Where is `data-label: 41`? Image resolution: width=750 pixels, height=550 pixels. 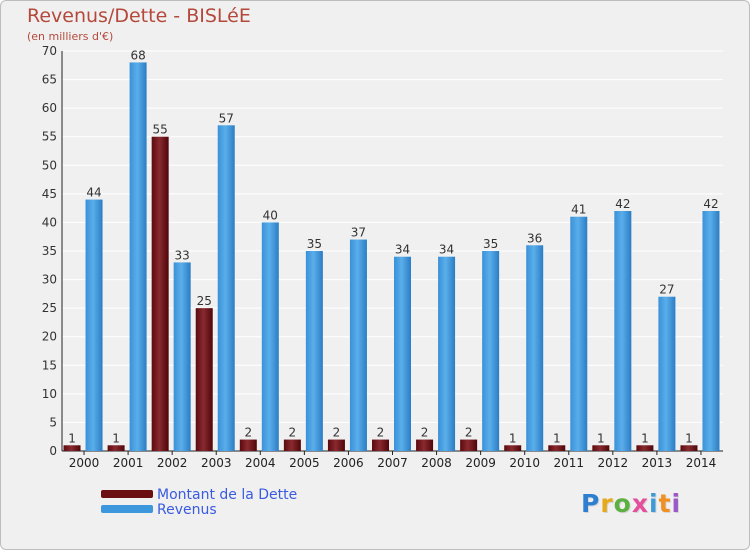 data-label: 41 is located at coordinates (578, 210).